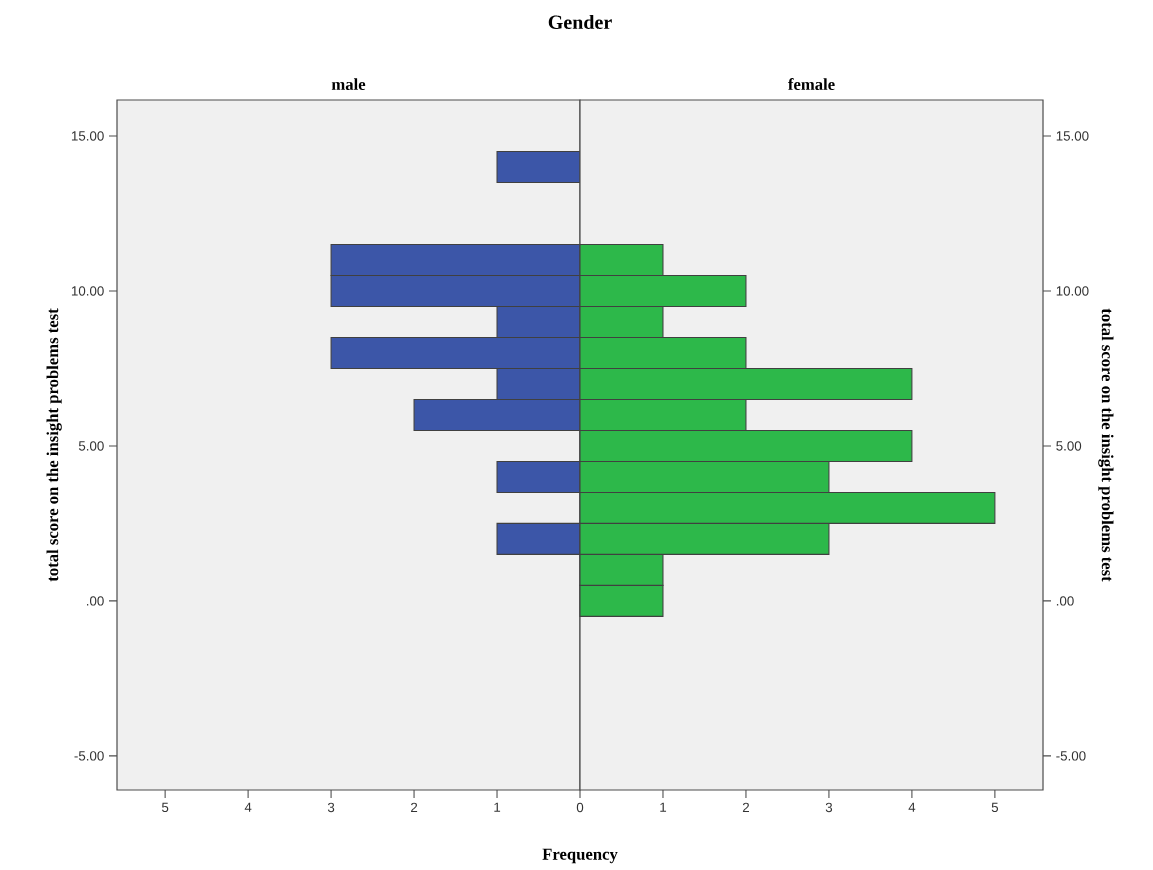 This screenshot has height=870, width=1153. What do you see at coordinates (811, 84) in the screenshot?
I see `chart-title: female` at bounding box center [811, 84].